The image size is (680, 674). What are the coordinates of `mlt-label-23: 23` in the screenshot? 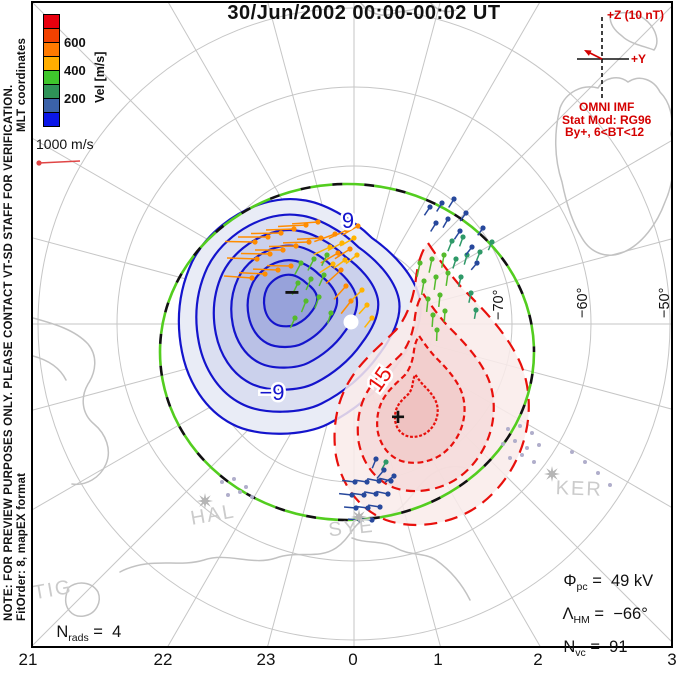 It's located at (266, 659).